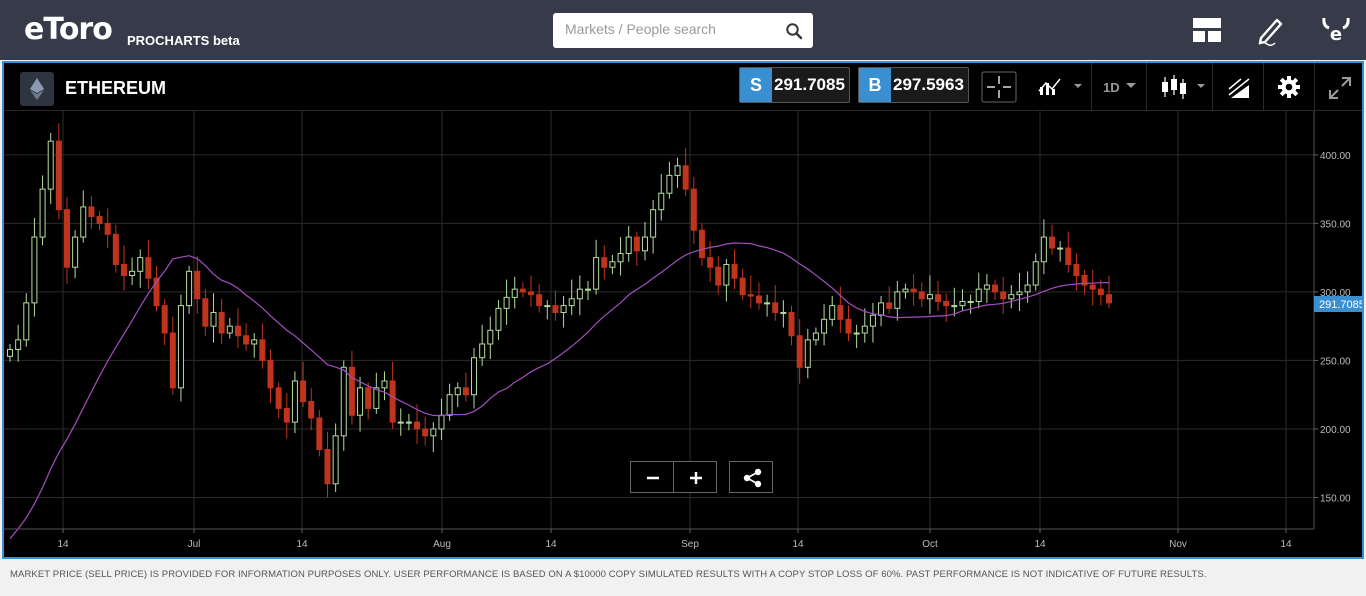 The width and height of the screenshot is (1366, 596). What do you see at coordinates (794, 31) in the screenshot?
I see `search-icon` at bounding box center [794, 31].